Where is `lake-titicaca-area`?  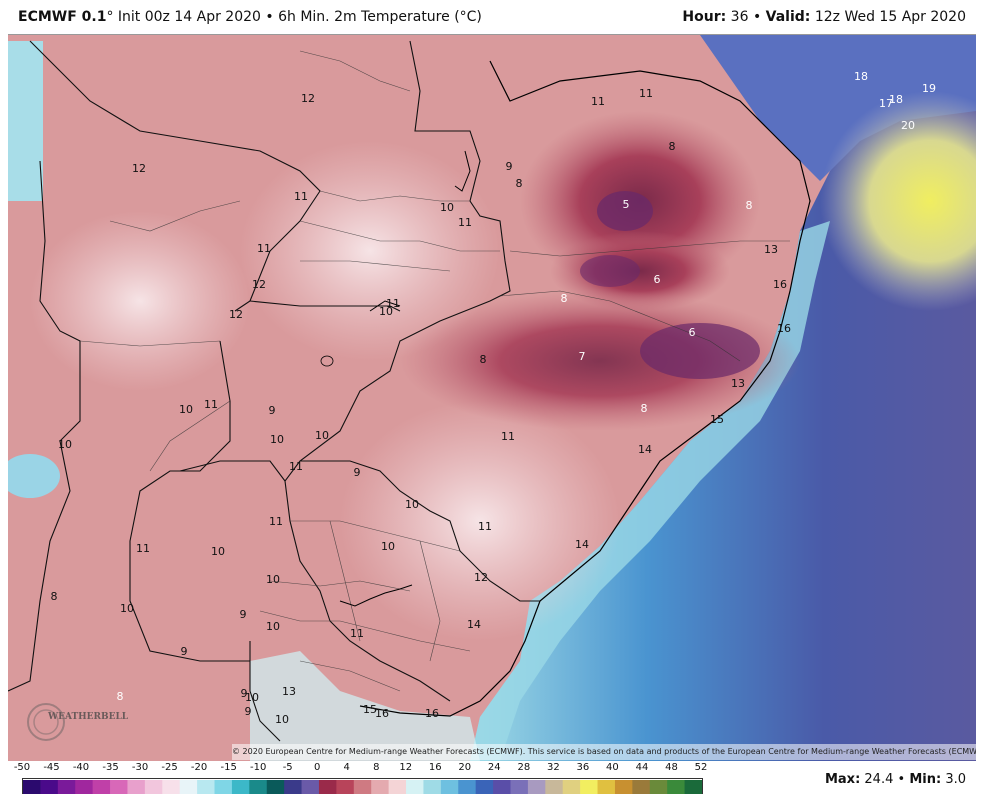
lake-titicaca-area is located at coordinates (34, 476).